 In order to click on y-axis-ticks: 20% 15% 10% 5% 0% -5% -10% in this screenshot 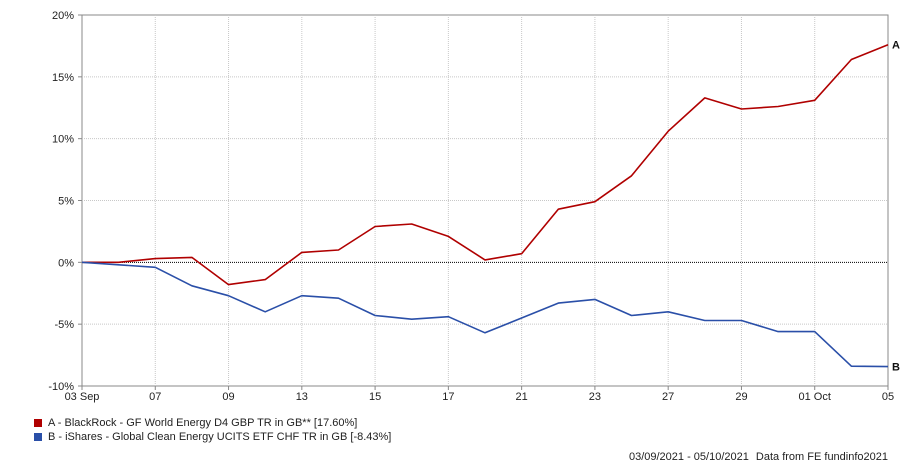, I will do `click(65, 201)`.